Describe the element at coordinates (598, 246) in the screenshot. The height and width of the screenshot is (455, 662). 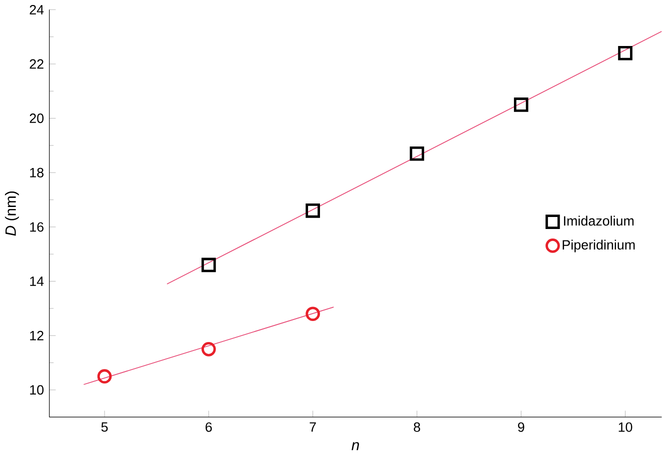
I see `legend-label: Piperidinium` at that location.